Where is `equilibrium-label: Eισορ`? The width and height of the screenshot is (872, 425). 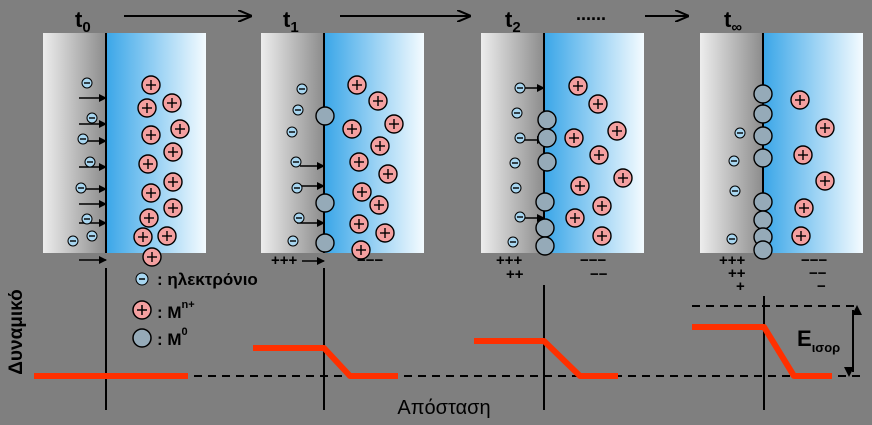 equilibrium-label: Eισορ is located at coordinates (818, 340).